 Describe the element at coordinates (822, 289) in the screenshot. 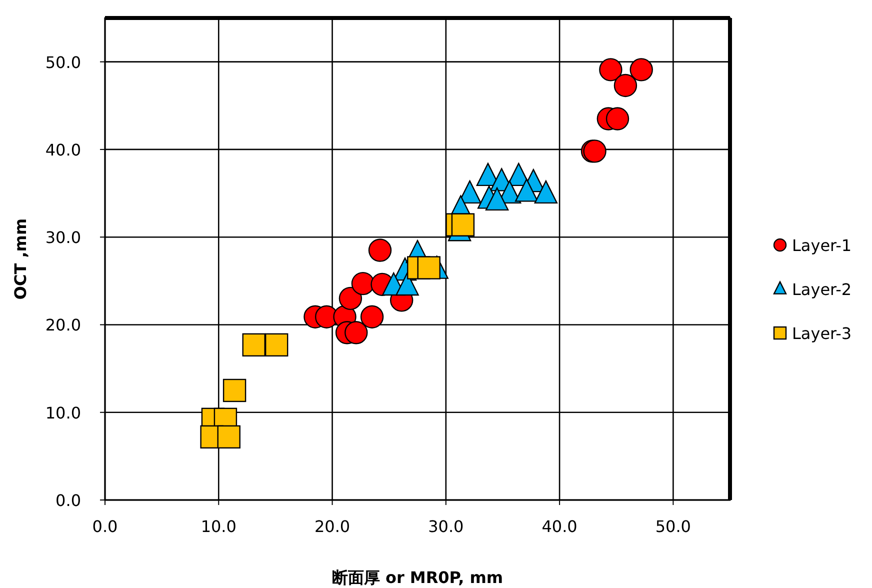

I see `legend-label: Layer-2` at that location.